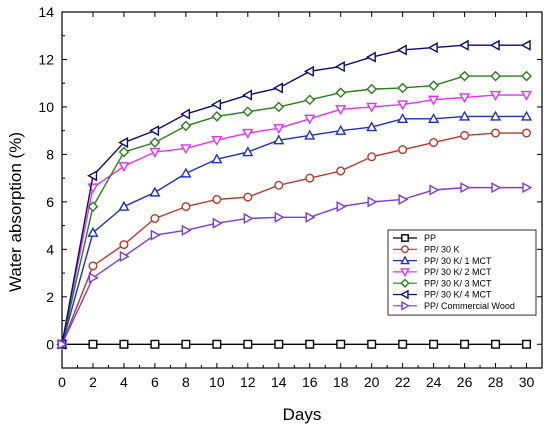  I want to click on legend-entry: PP/ 30 K/ 2 MCT, so click(442, 272).